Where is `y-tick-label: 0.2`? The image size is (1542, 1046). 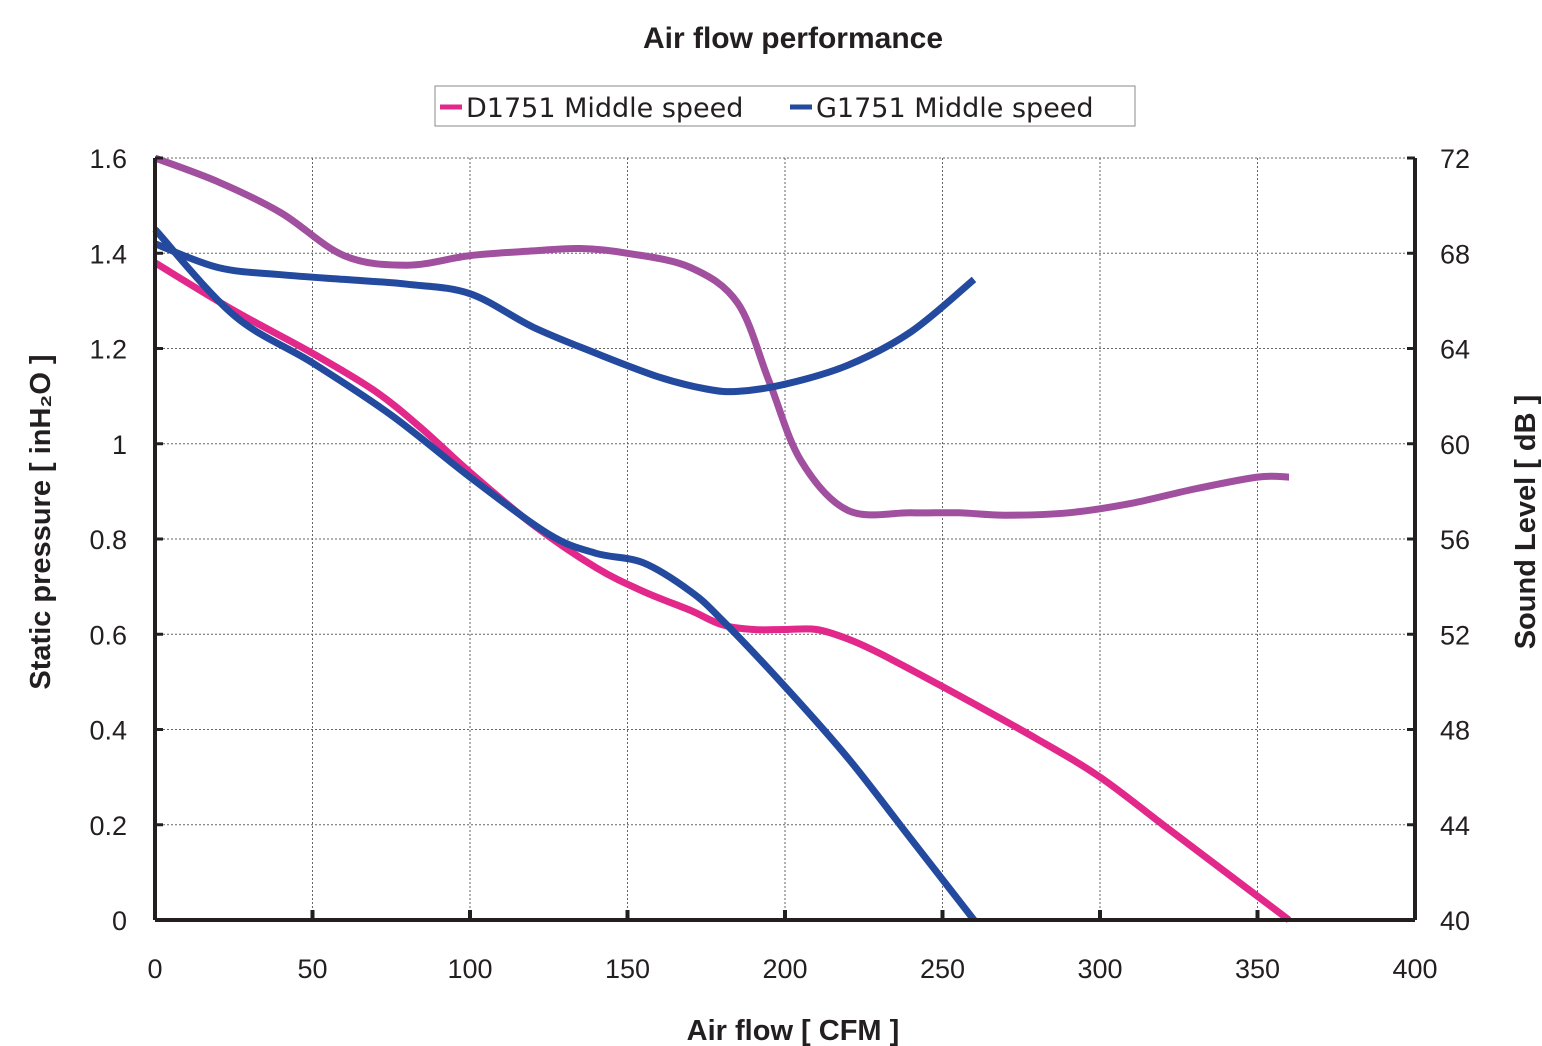
y-tick-label: 0.2 is located at coordinates (108, 826).